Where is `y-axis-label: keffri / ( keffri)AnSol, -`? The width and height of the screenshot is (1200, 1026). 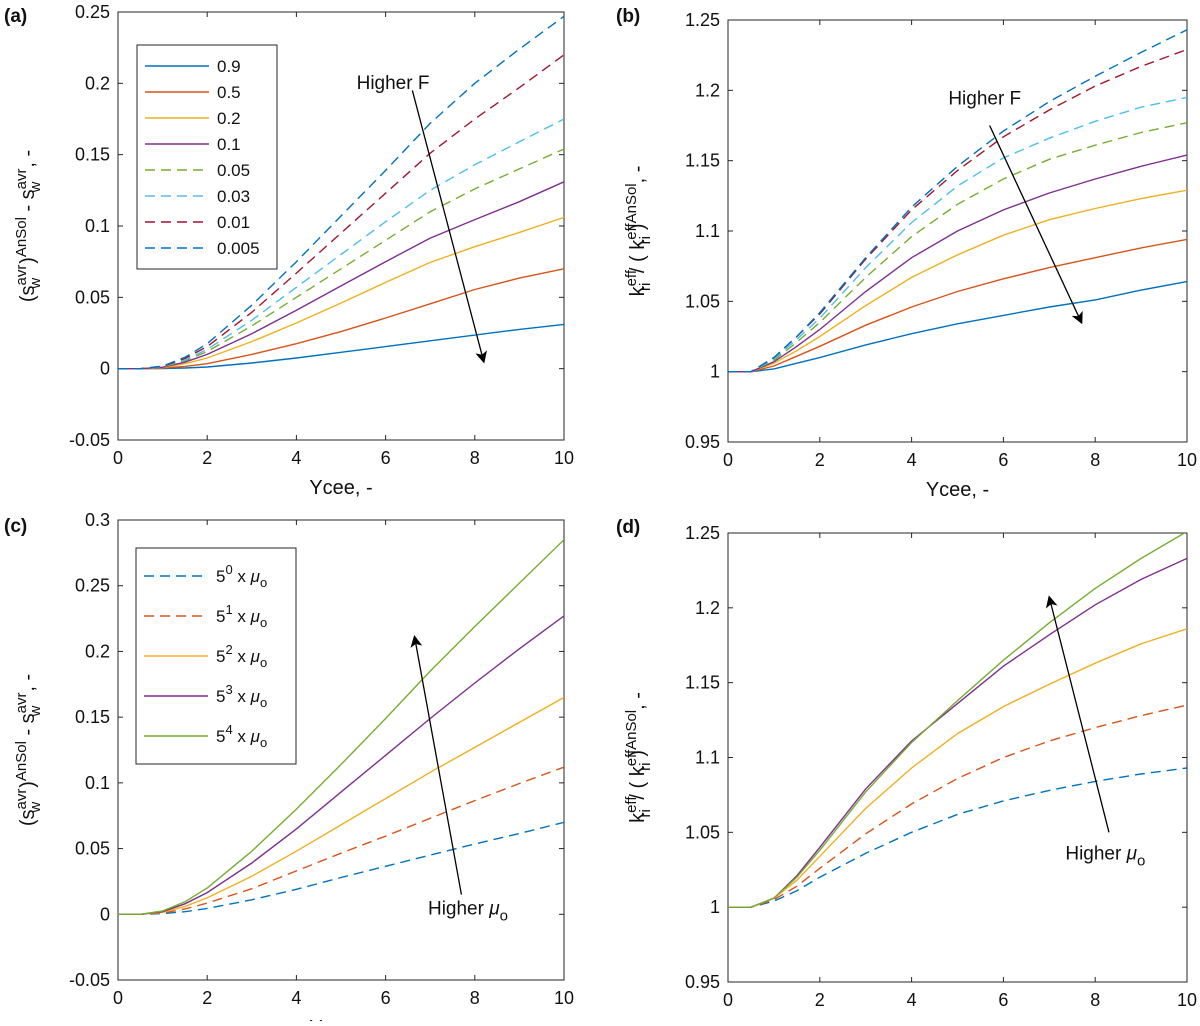 y-axis-label: keffri / ( keffri)AnSol, - is located at coordinates (638, 757).